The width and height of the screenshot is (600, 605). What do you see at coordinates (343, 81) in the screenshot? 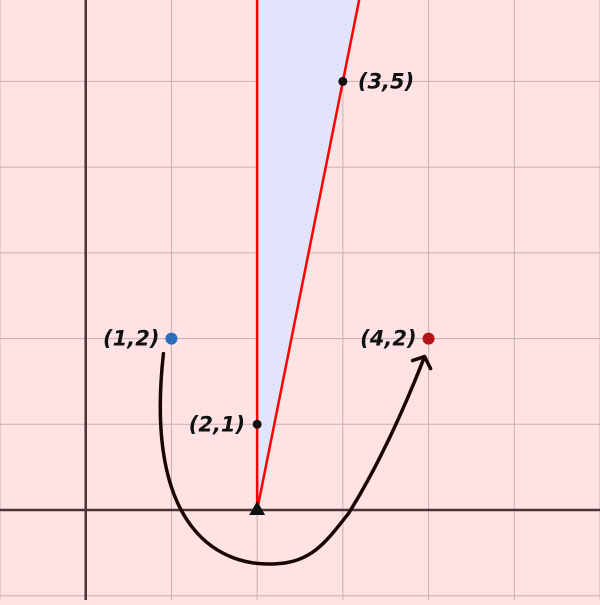
I see `point-p35` at bounding box center [343, 81].